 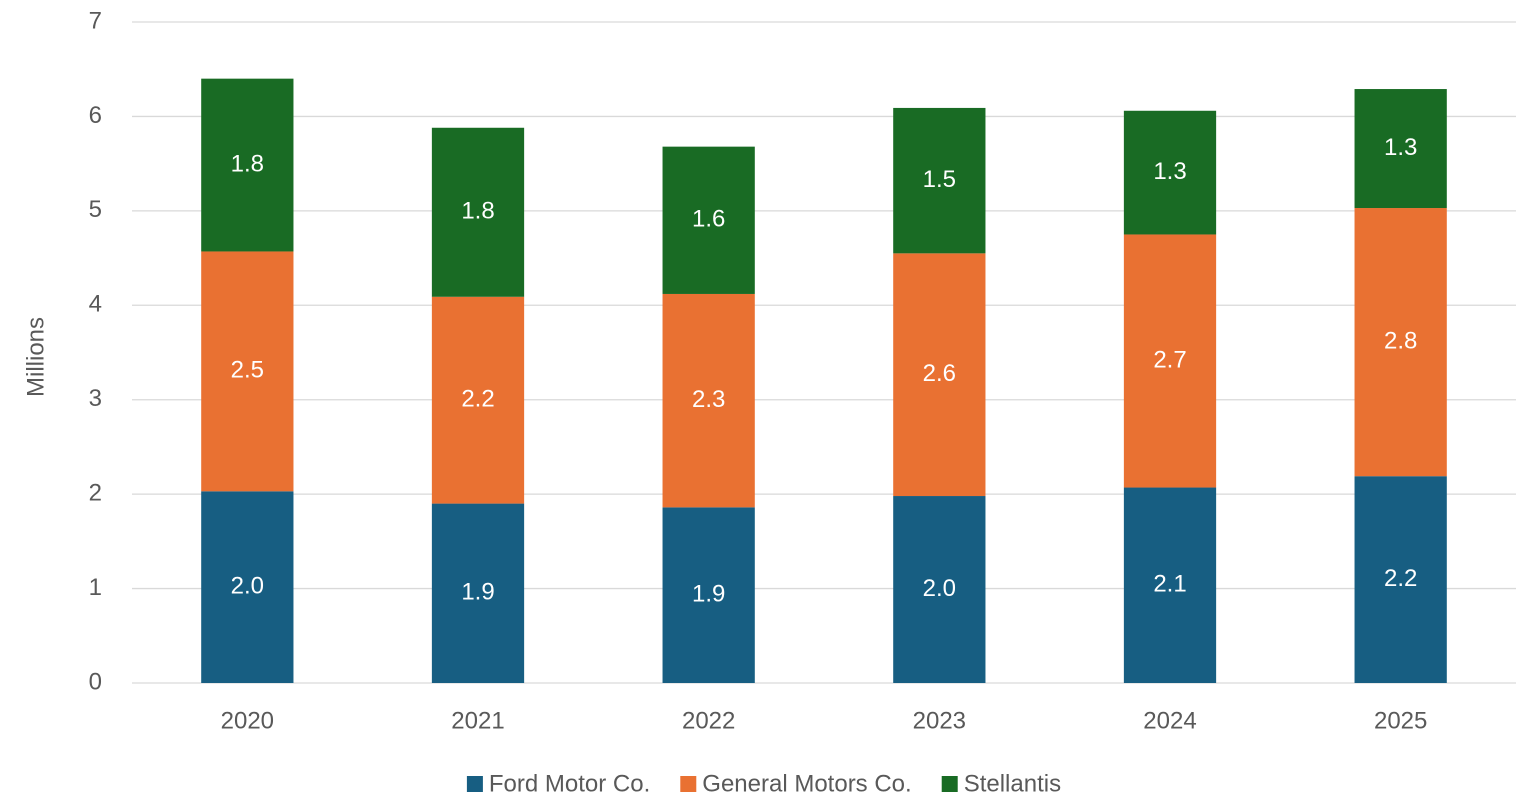 What do you see at coordinates (95, 681) in the screenshot?
I see `y-tick-label: 0` at bounding box center [95, 681].